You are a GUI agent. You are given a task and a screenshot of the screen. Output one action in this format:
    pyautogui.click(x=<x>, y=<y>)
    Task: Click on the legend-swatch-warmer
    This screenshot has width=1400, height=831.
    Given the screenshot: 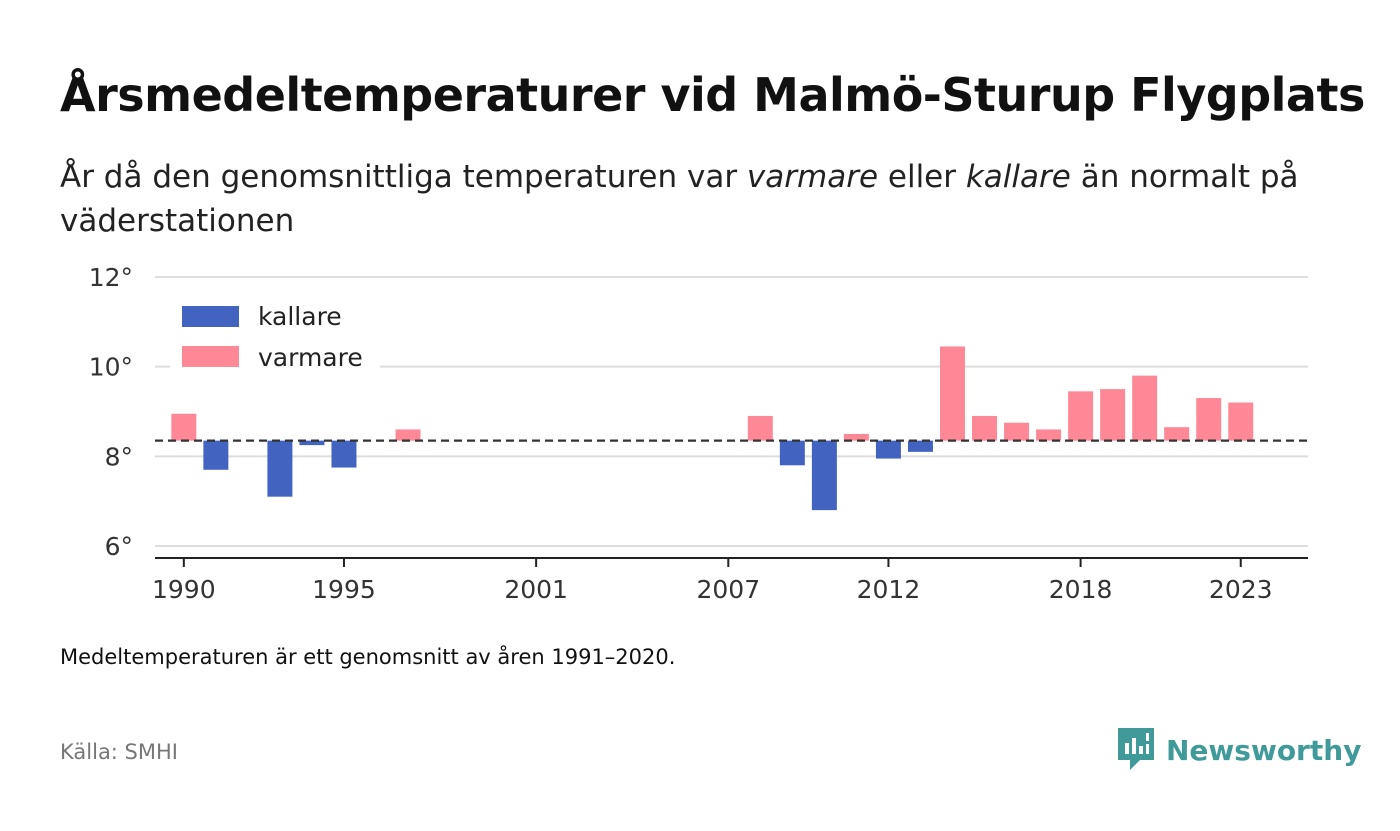 What is the action you would take?
    pyautogui.click(x=210, y=356)
    